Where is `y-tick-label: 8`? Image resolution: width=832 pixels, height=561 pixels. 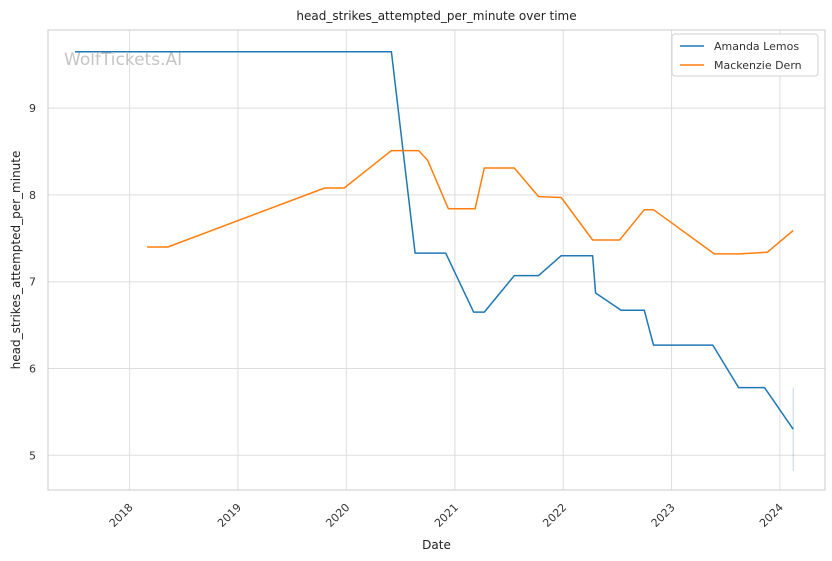 y-tick-label: 8 is located at coordinates (32, 195).